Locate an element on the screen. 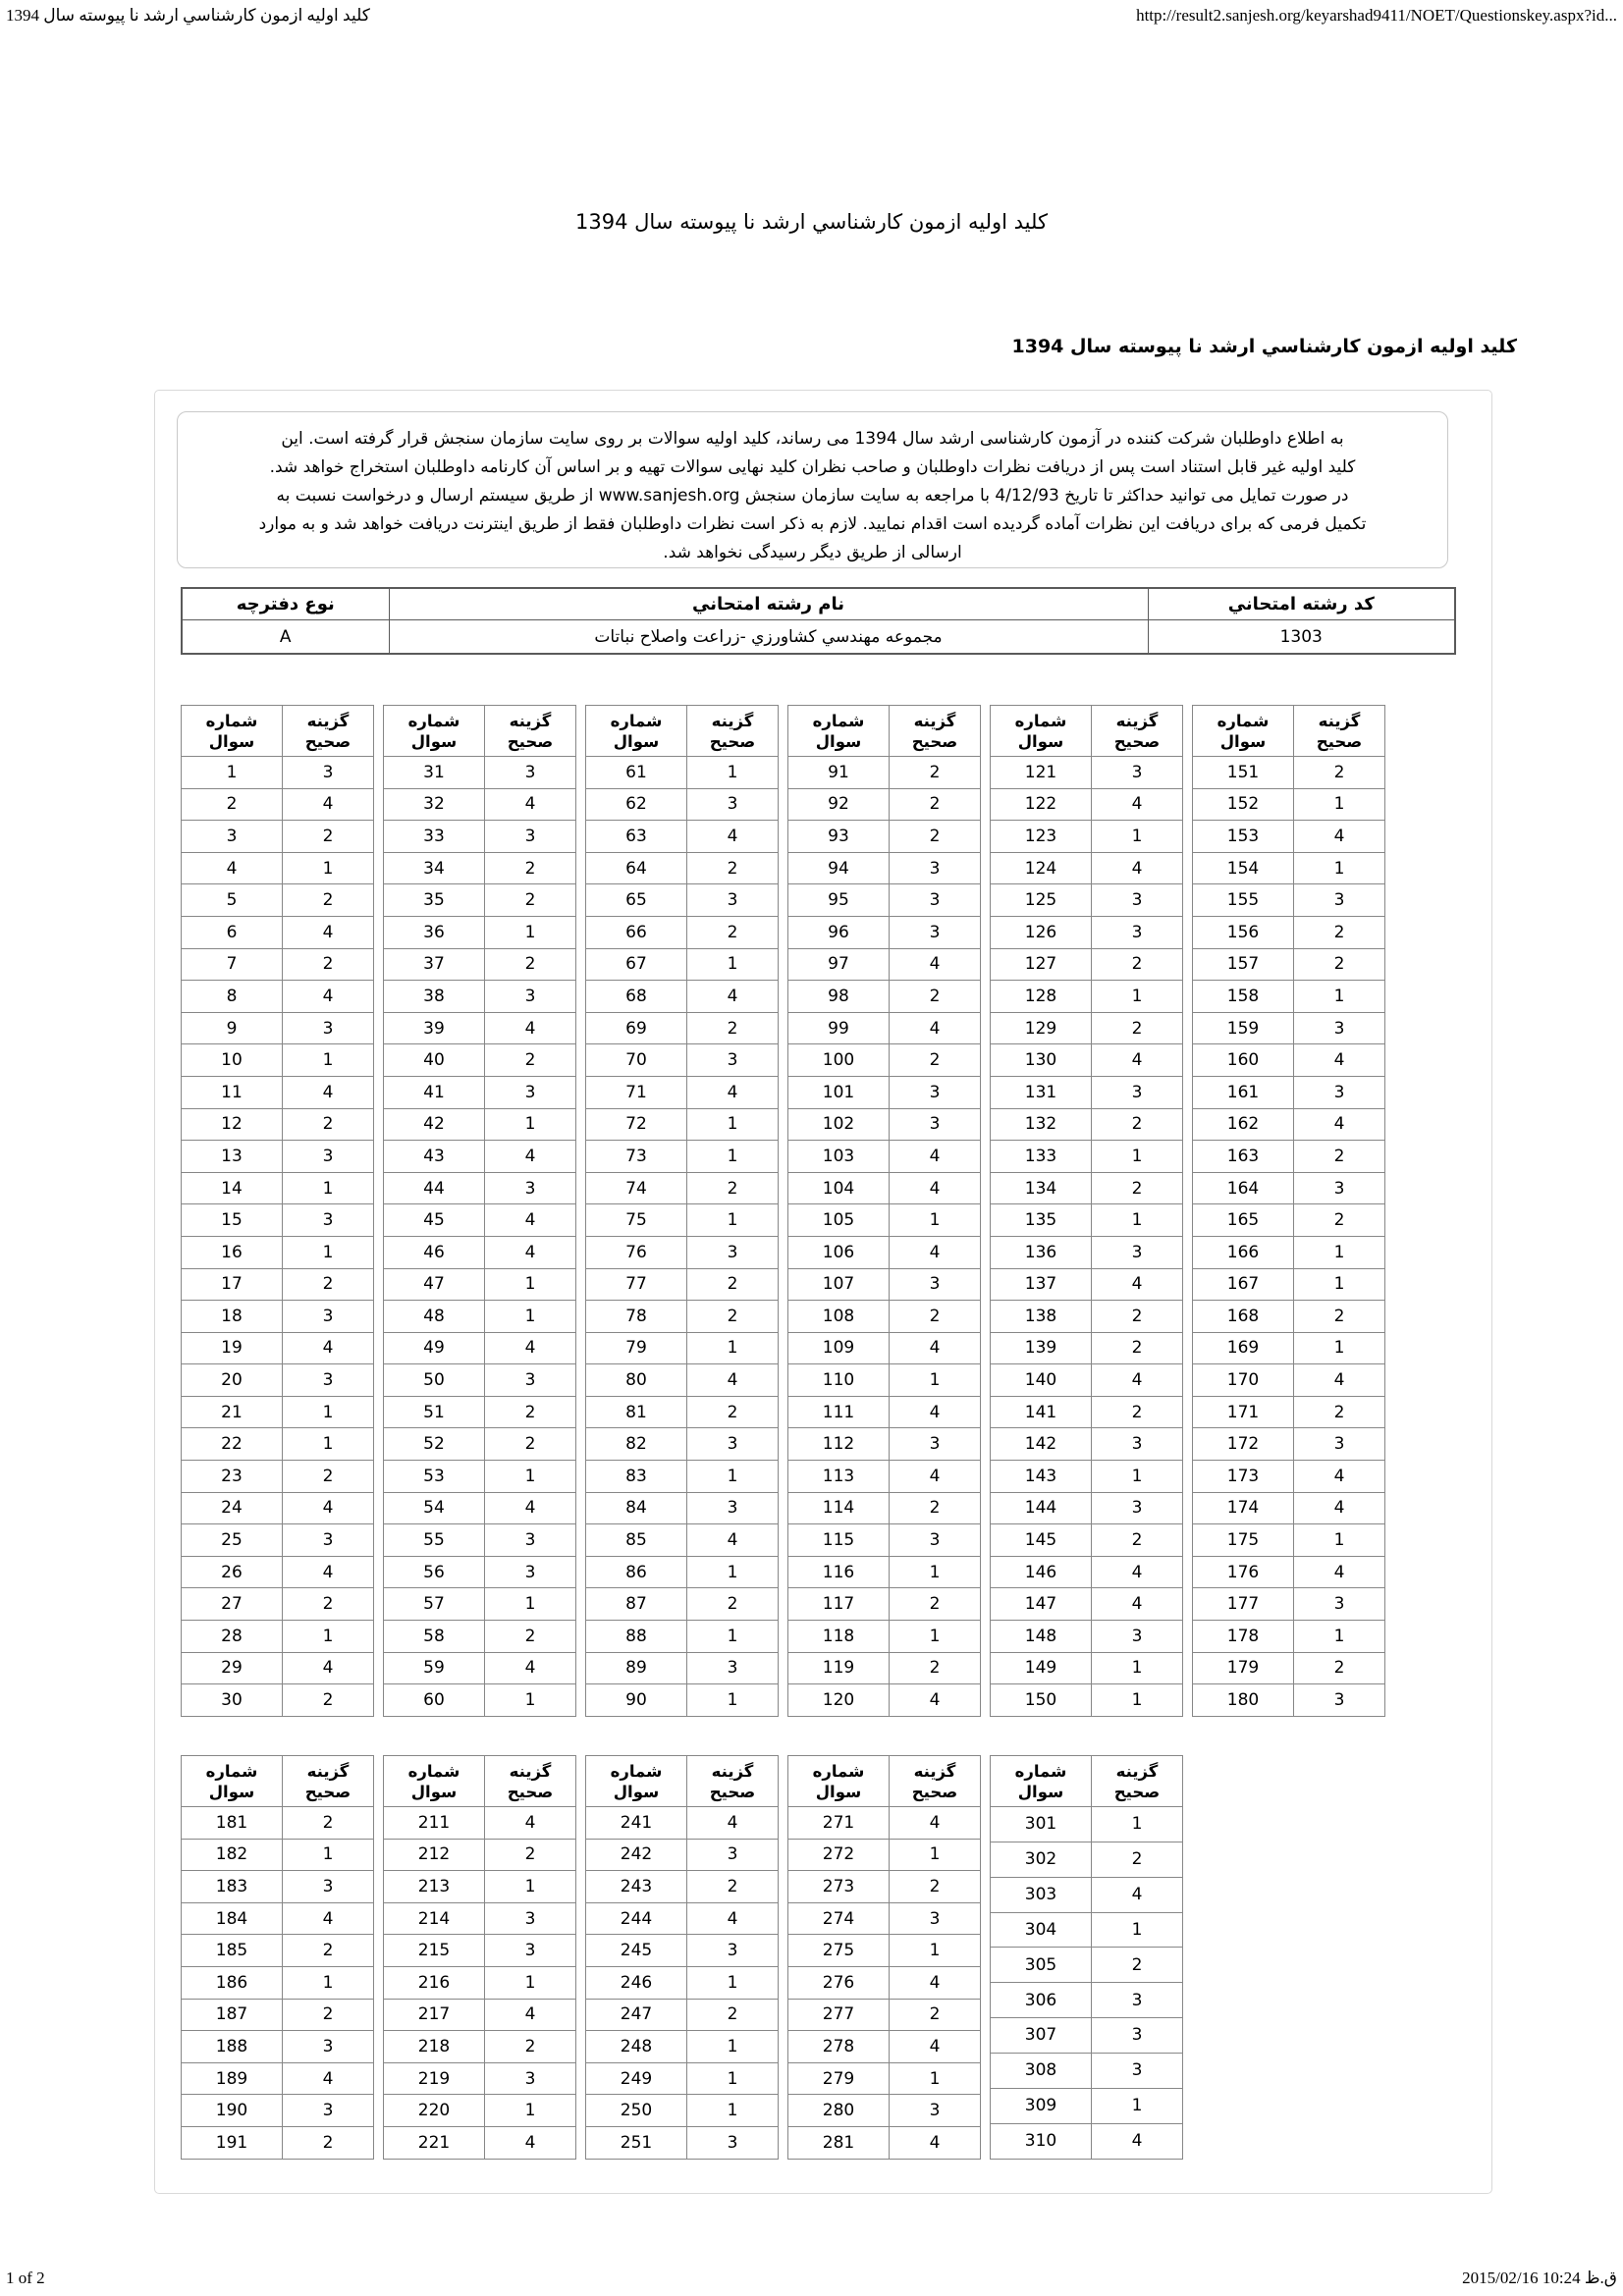 The image size is (1623, 2296). table-row: 170 4 is located at coordinates (1288, 1380).